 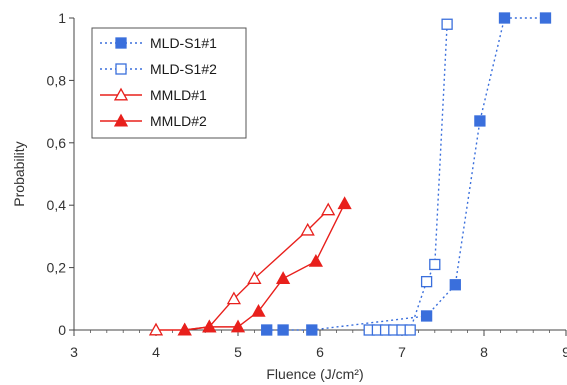 What do you see at coordinates (402, 352) in the screenshot?
I see `x-tick-label: 7` at bounding box center [402, 352].